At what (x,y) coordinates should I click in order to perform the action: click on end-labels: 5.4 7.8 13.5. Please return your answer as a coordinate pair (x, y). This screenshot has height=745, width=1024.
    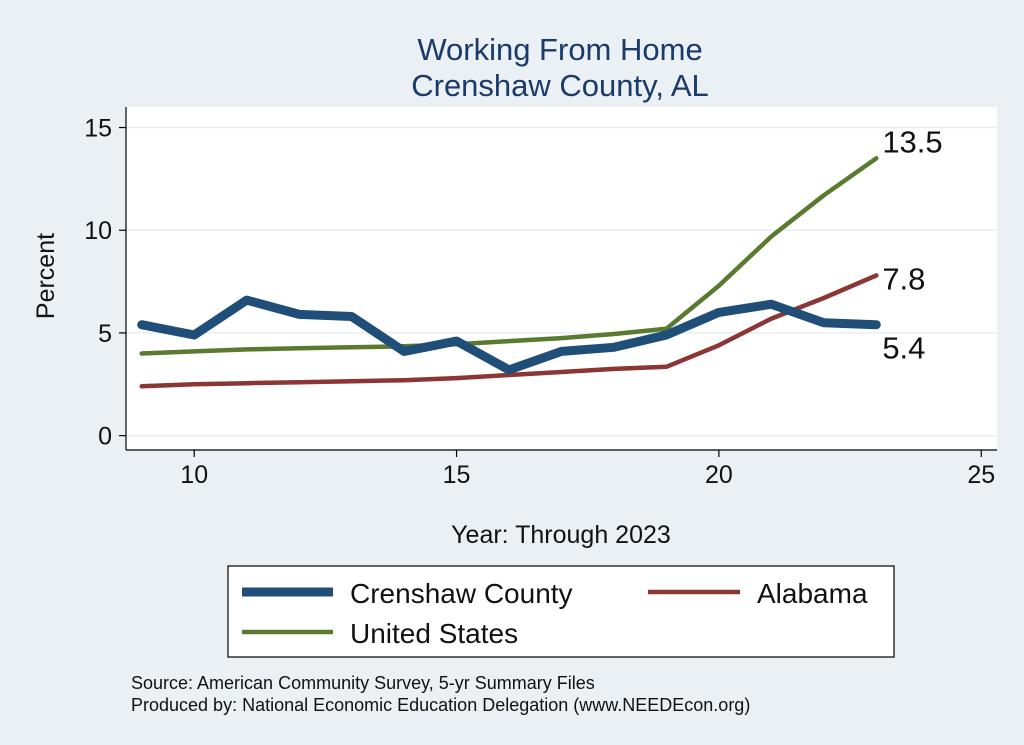
    Looking at the image, I should click on (912, 244).